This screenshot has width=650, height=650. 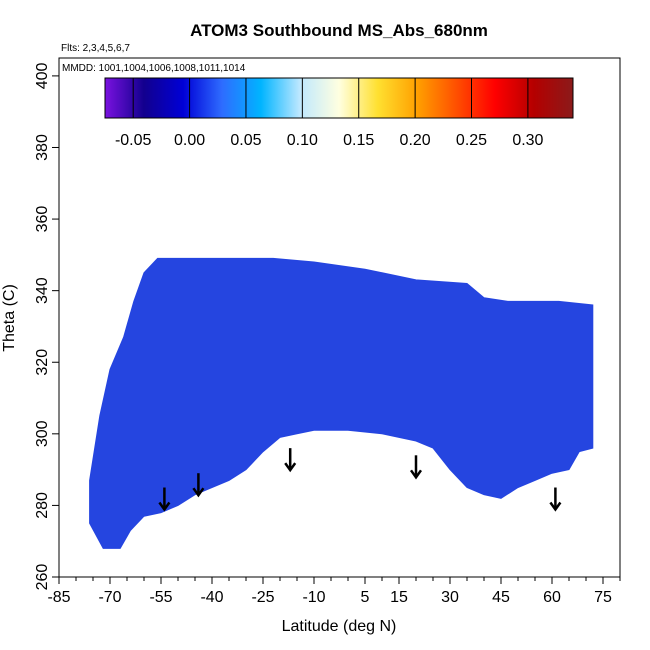 I want to click on dates-note: MMDD: 1001,1004,1006,1008,1011,1014, so click(x=154, y=68).